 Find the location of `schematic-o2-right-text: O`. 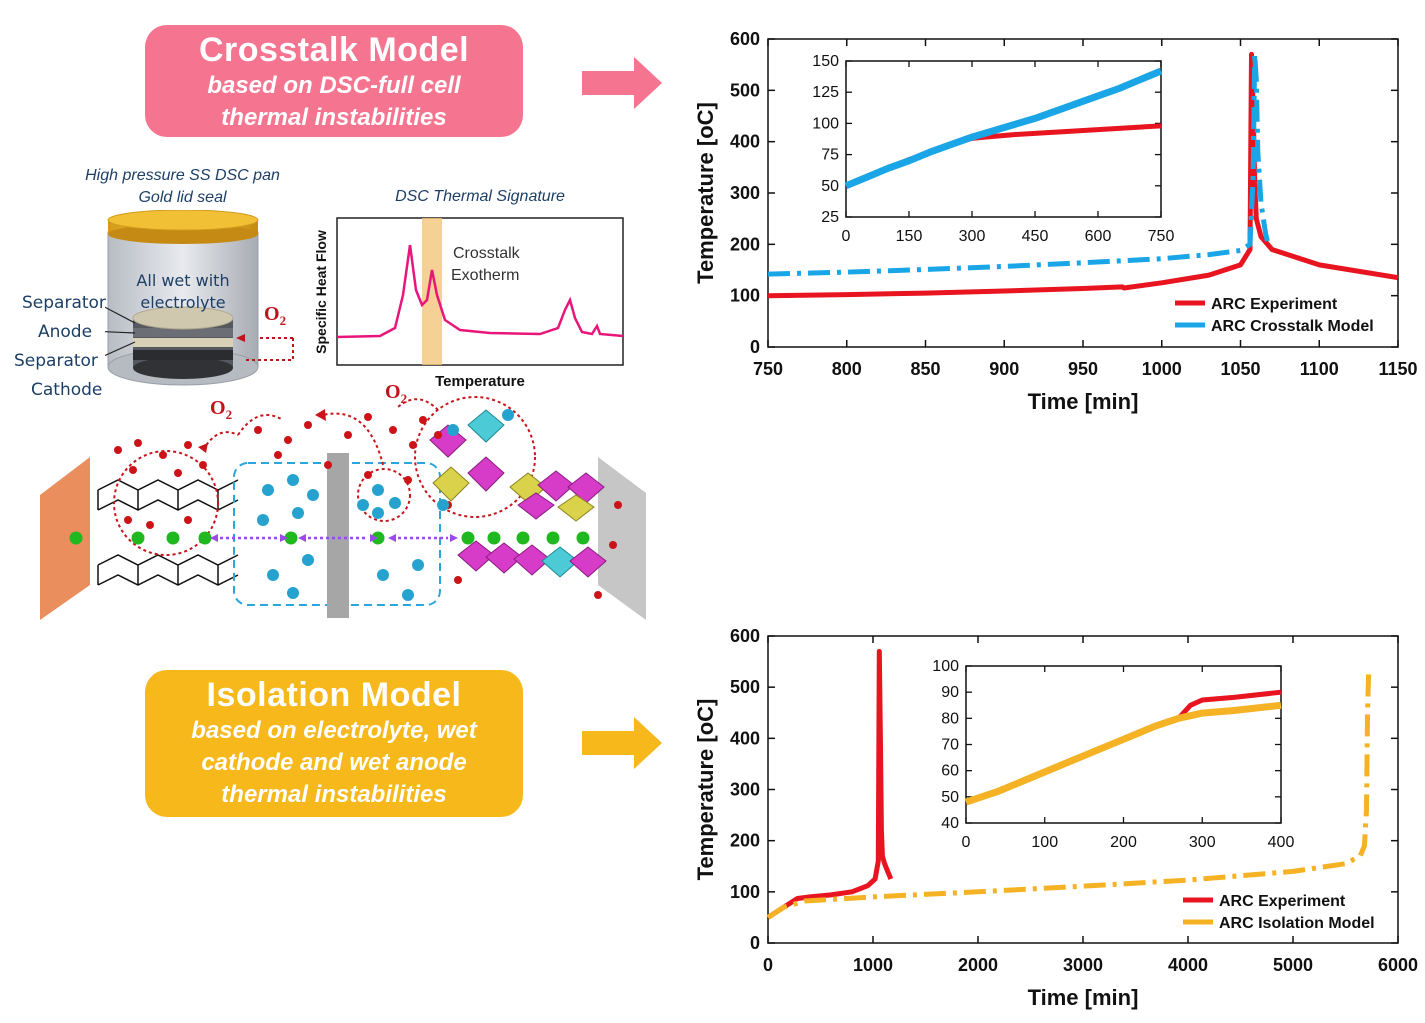

schematic-o2-right-text: O is located at coordinates (393, 392).